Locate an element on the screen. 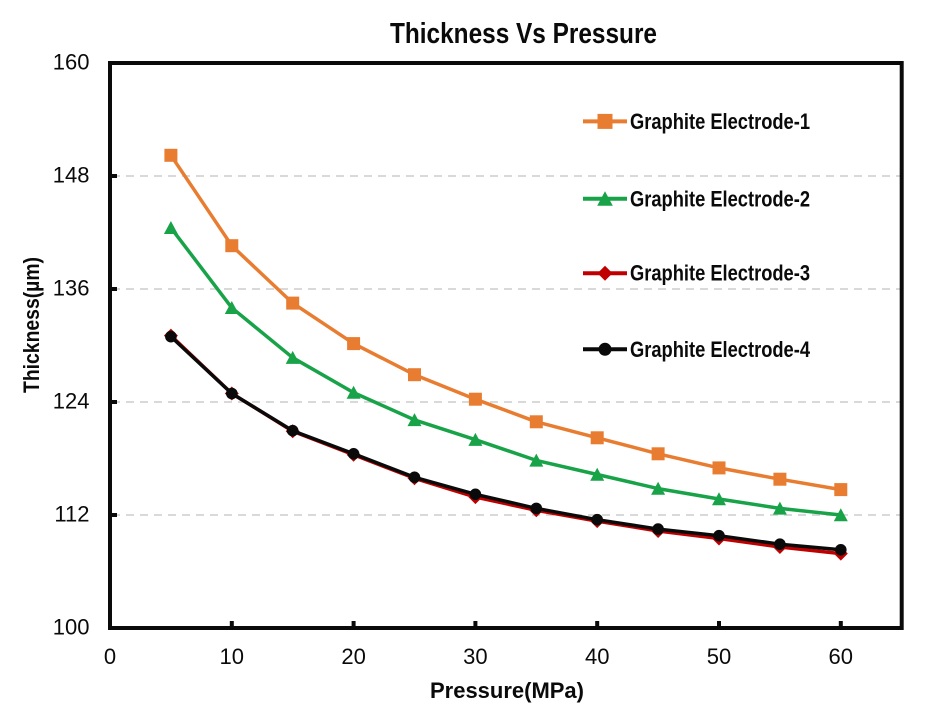 This screenshot has width=945, height=714. svg-text: Graphite Electrode-2 is located at coordinates (720, 198).